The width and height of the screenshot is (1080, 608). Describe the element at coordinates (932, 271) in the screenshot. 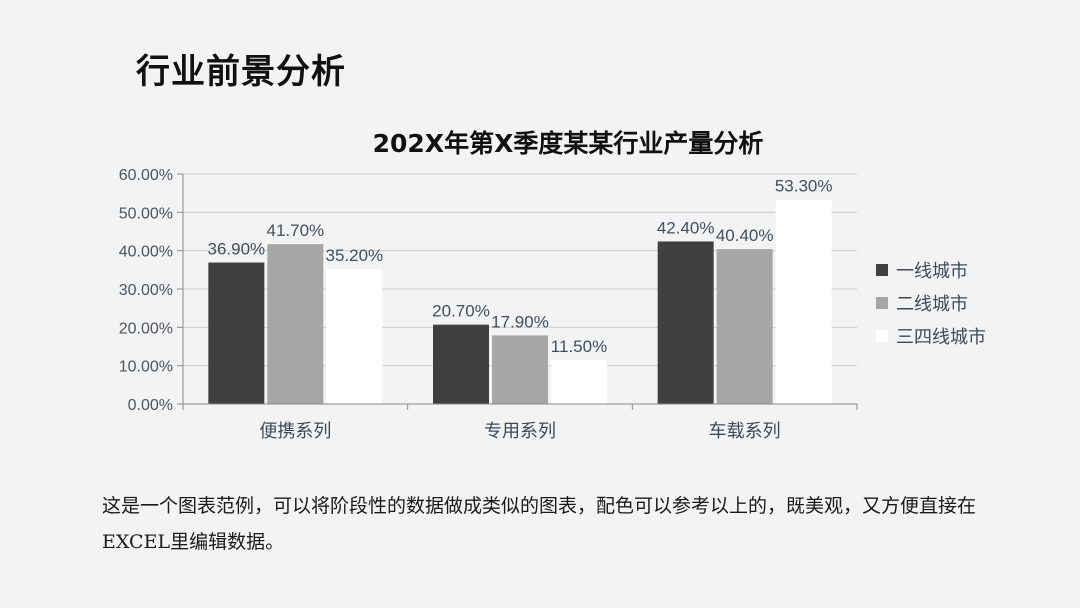

I see `legend-label: 一线城市` at that location.